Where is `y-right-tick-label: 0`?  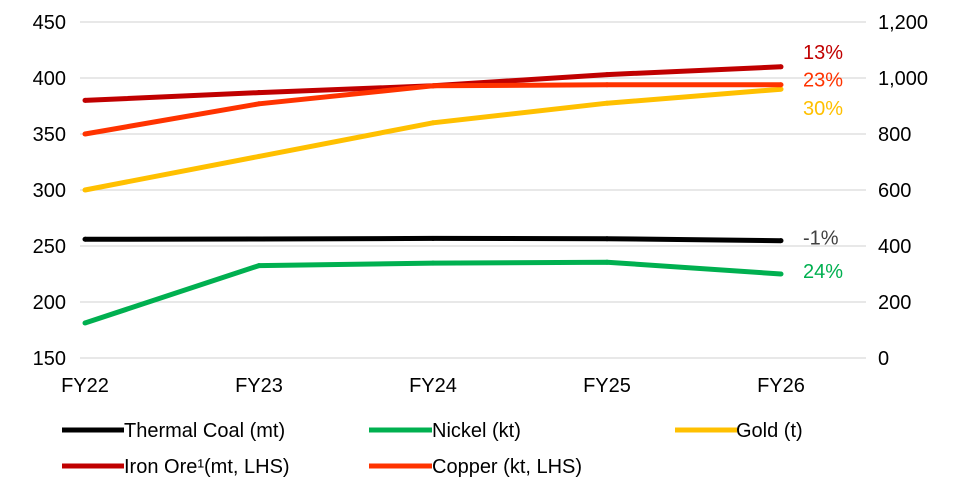
y-right-tick-label: 0 is located at coordinates (883, 359).